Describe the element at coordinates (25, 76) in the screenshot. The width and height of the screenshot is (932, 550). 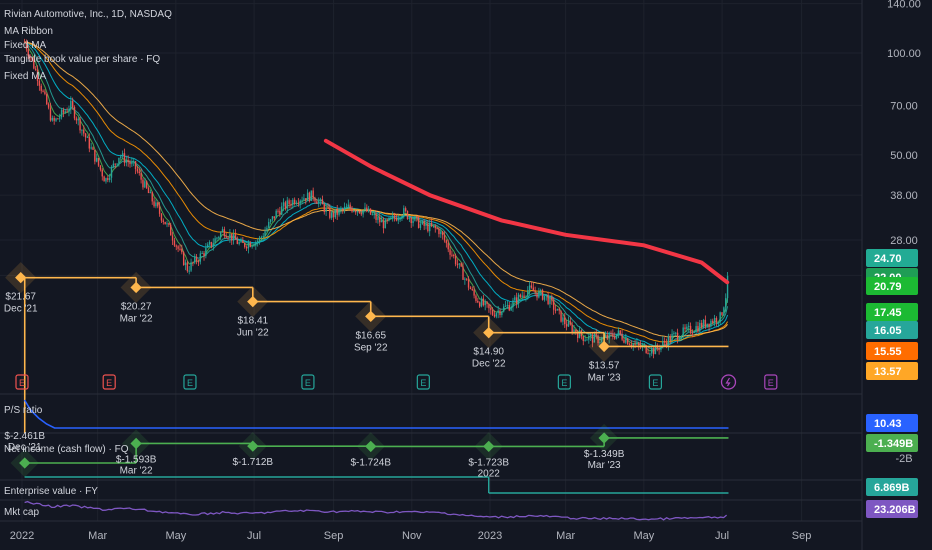
I see `indicator-fixed-ma-2: Fixed MA` at that location.